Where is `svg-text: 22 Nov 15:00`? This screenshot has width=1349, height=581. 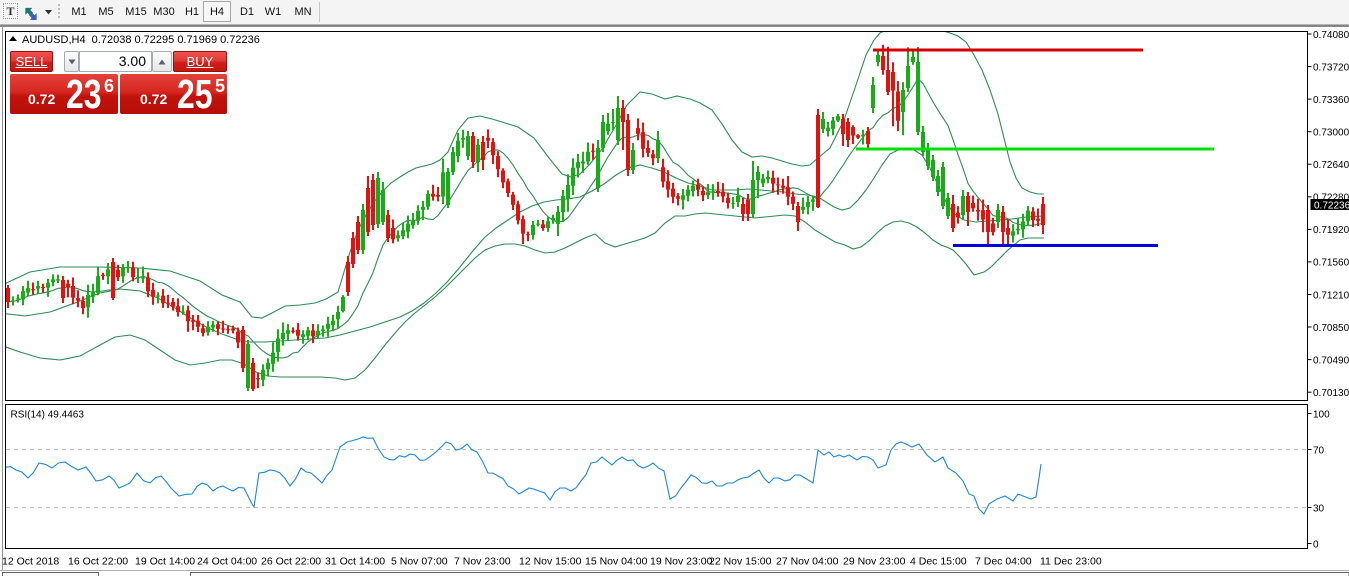
svg-text: 22 Nov 15:00 is located at coordinates (740, 562).